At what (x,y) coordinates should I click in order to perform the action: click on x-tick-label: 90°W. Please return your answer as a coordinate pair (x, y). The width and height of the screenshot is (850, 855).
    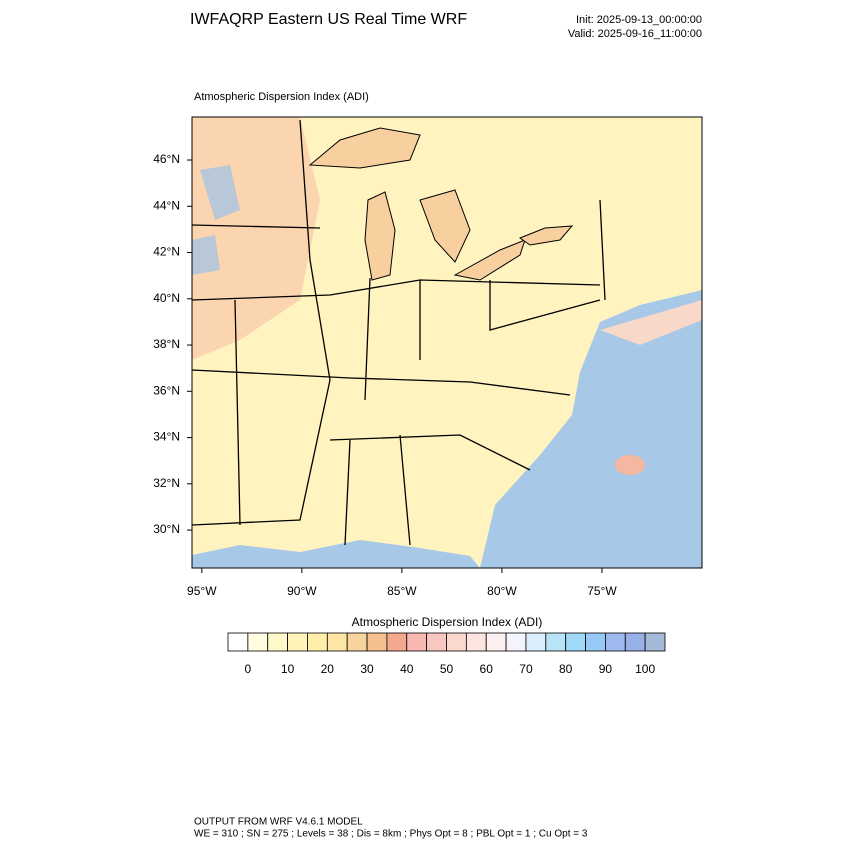
    Looking at the image, I should click on (302, 591).